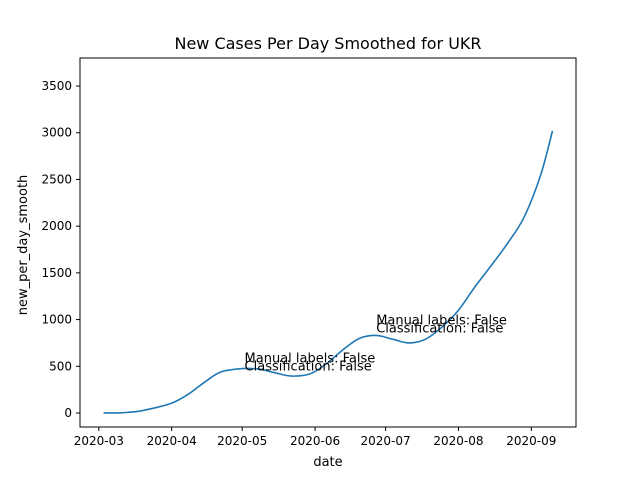 This screenshot has width=640, height=480. What do you see at coordinates (56, 226) in the screenshot?
I see `y-tick-label: 2000` at bounding box center [56, 226].